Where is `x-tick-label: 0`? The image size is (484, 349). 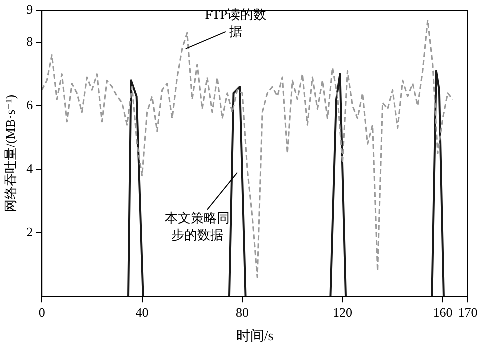
x-tick-label: 0 is located at coordinates (42, 312).